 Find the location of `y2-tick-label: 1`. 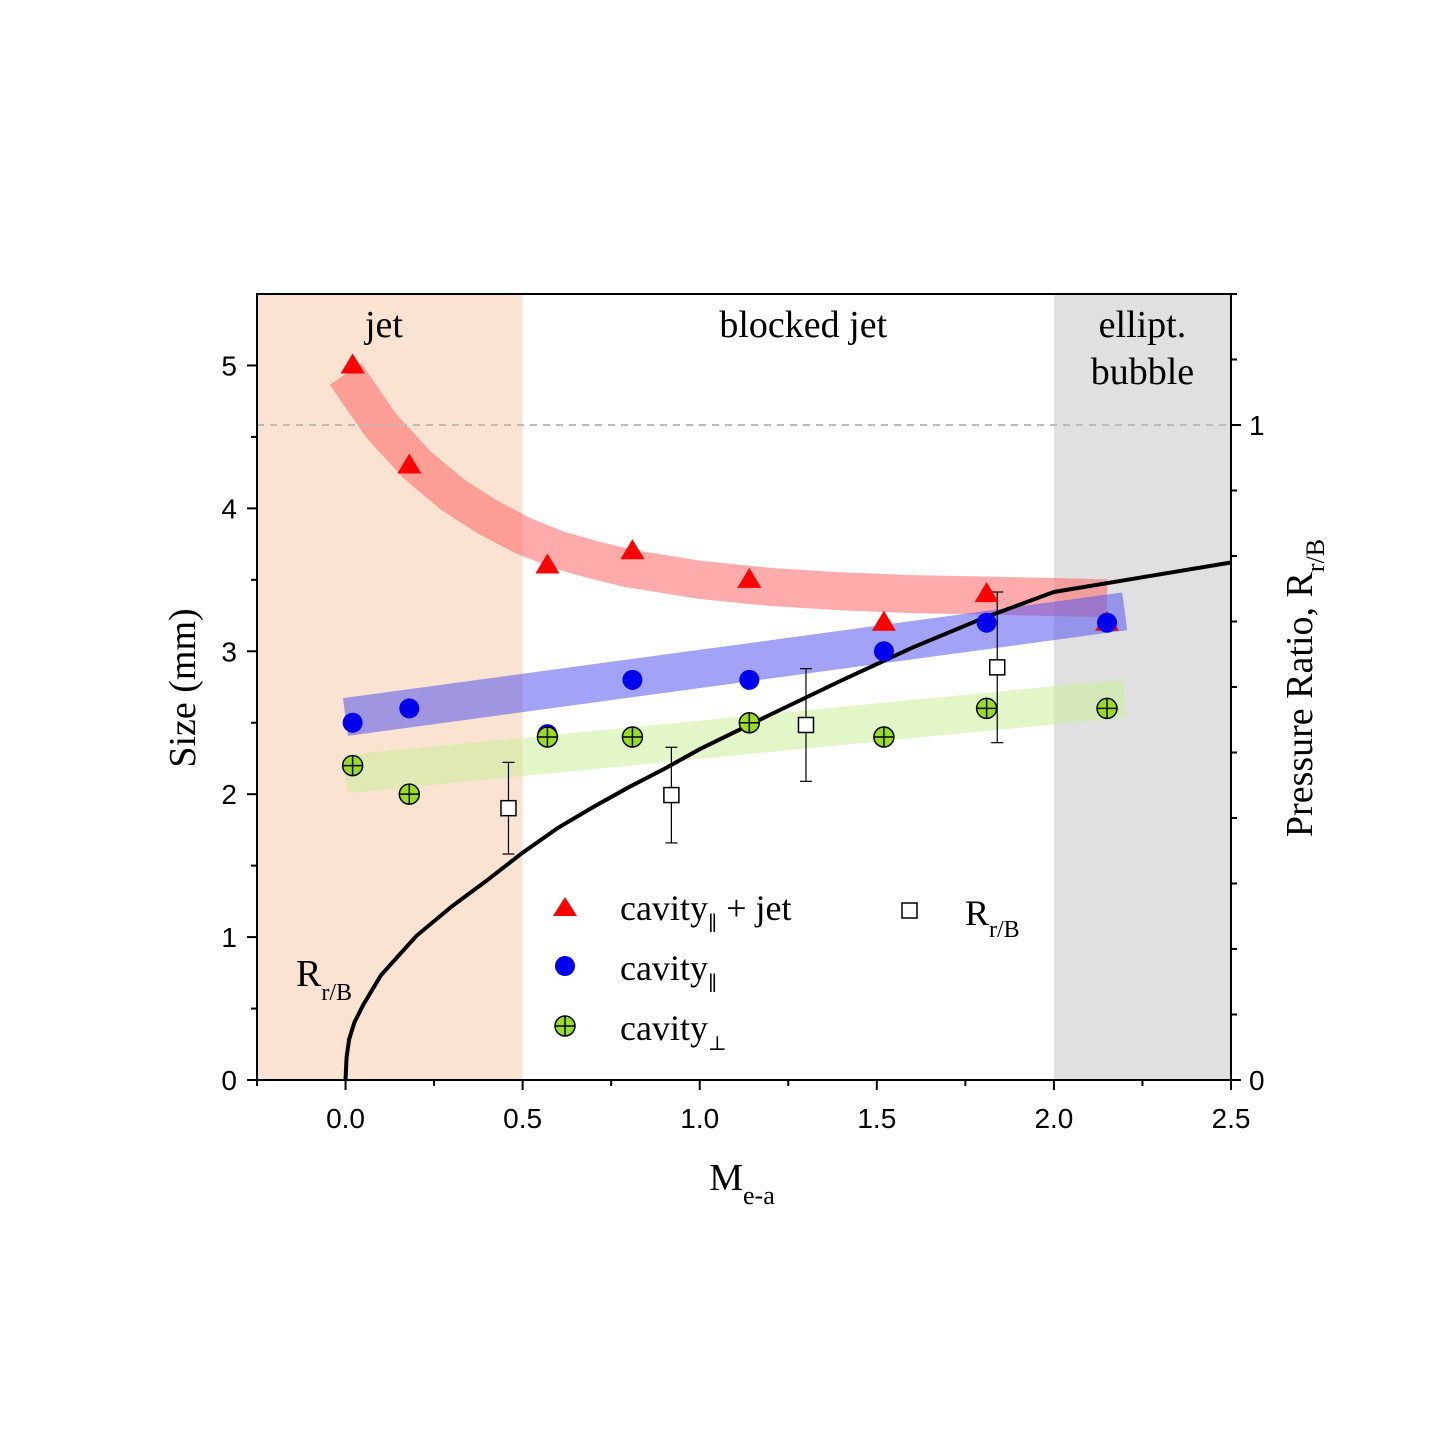

y2-tick-label: 1 is located at coordinates (1257, 425).